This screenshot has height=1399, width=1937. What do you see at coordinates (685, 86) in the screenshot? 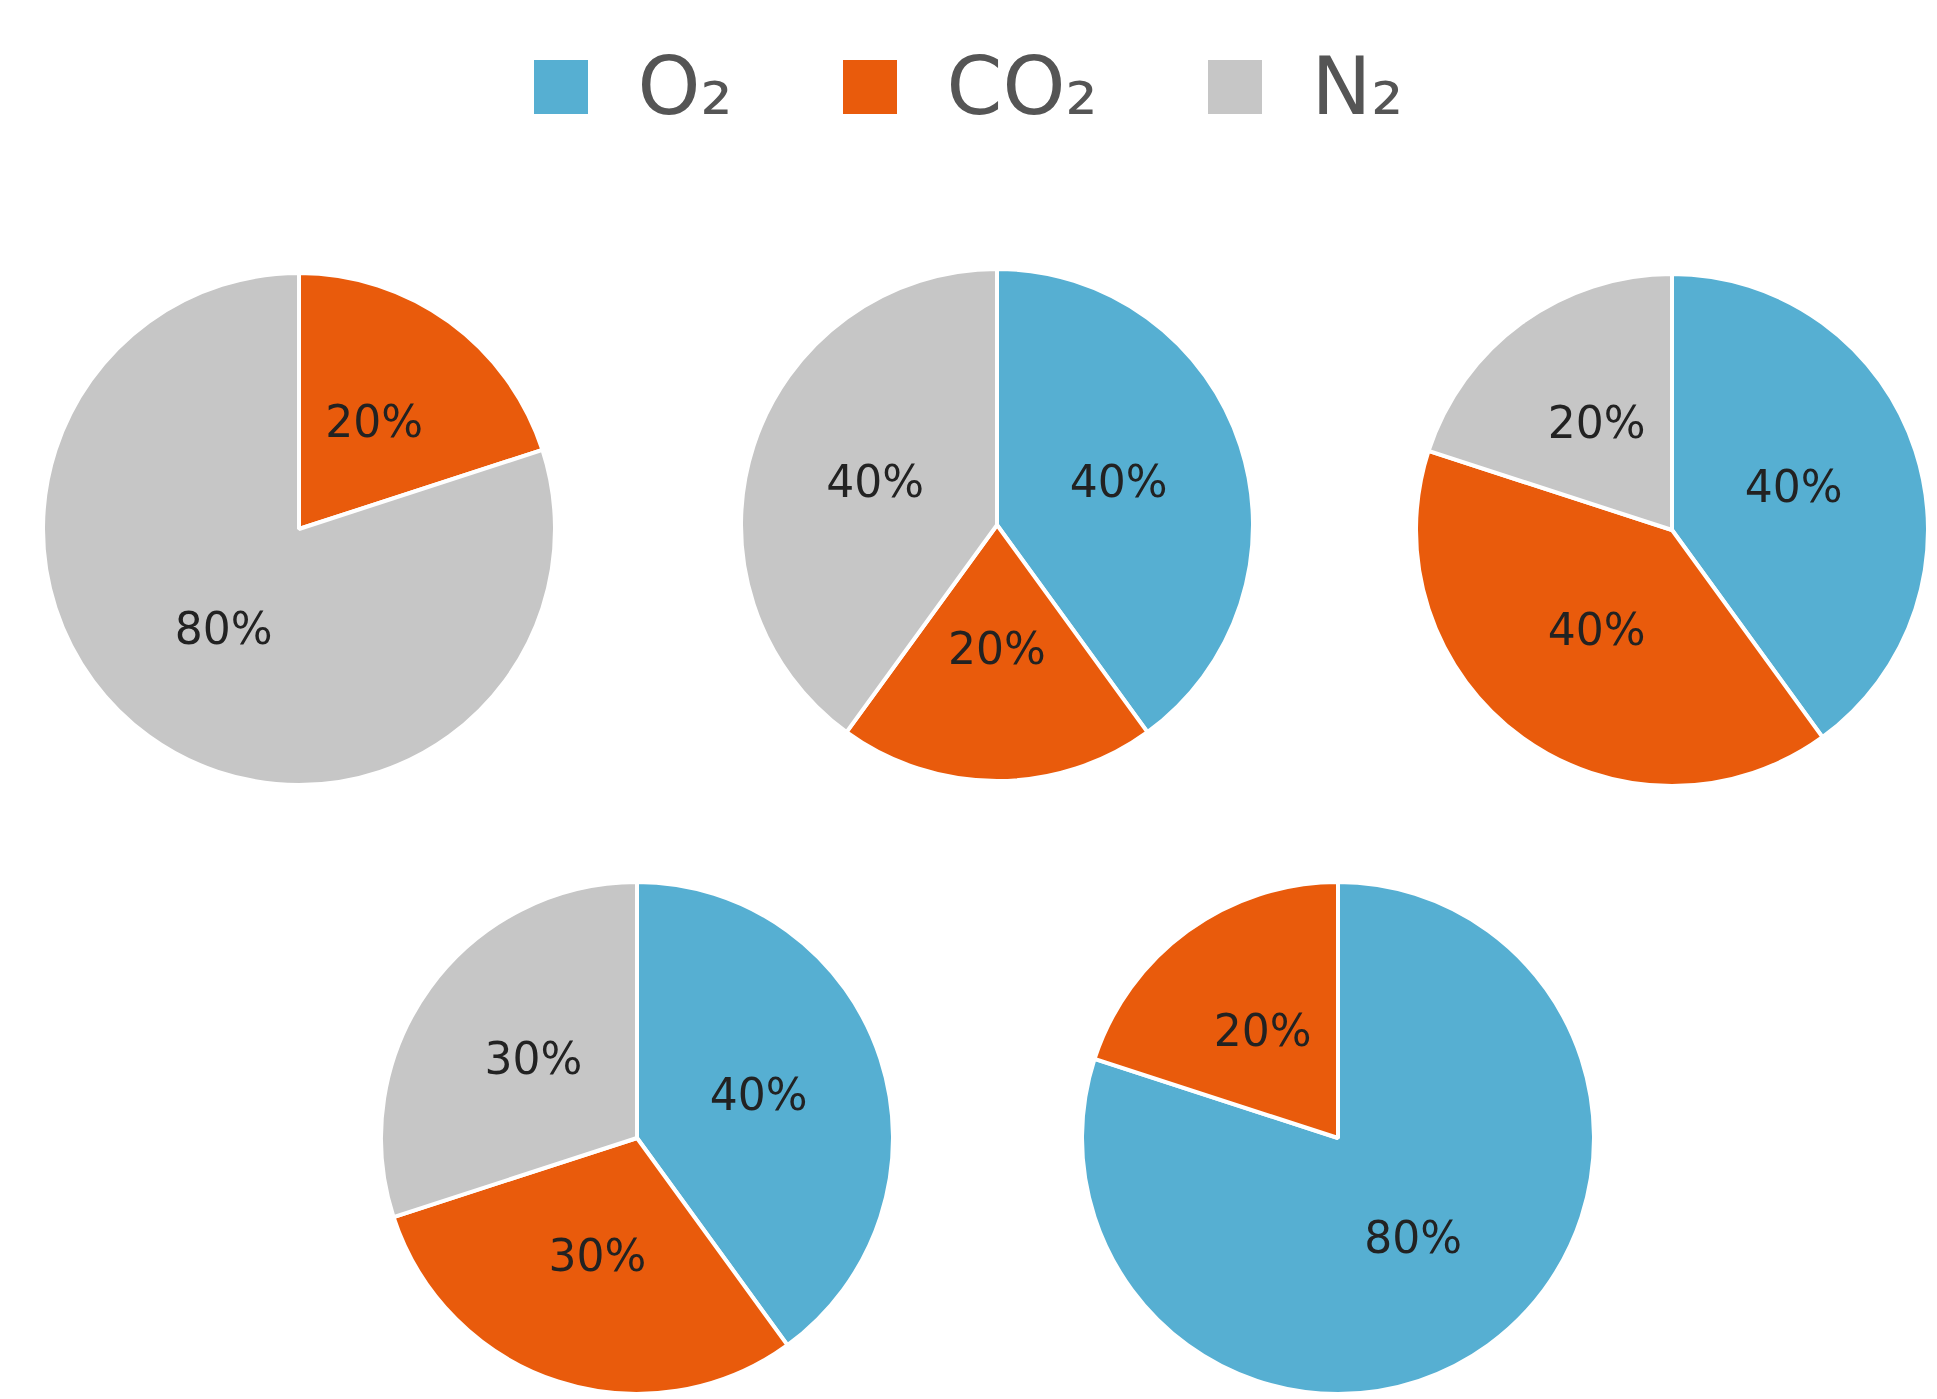
I see `legend-label: O₂` at bounding box center [685, 86].